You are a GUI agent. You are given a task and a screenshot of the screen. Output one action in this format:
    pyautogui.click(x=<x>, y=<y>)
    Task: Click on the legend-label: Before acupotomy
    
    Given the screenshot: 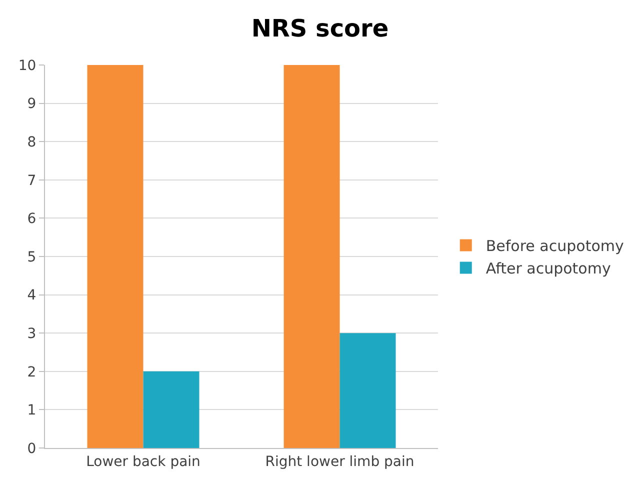 What is the action you would take?
    pyautogui.click(x=555, y=246)
    